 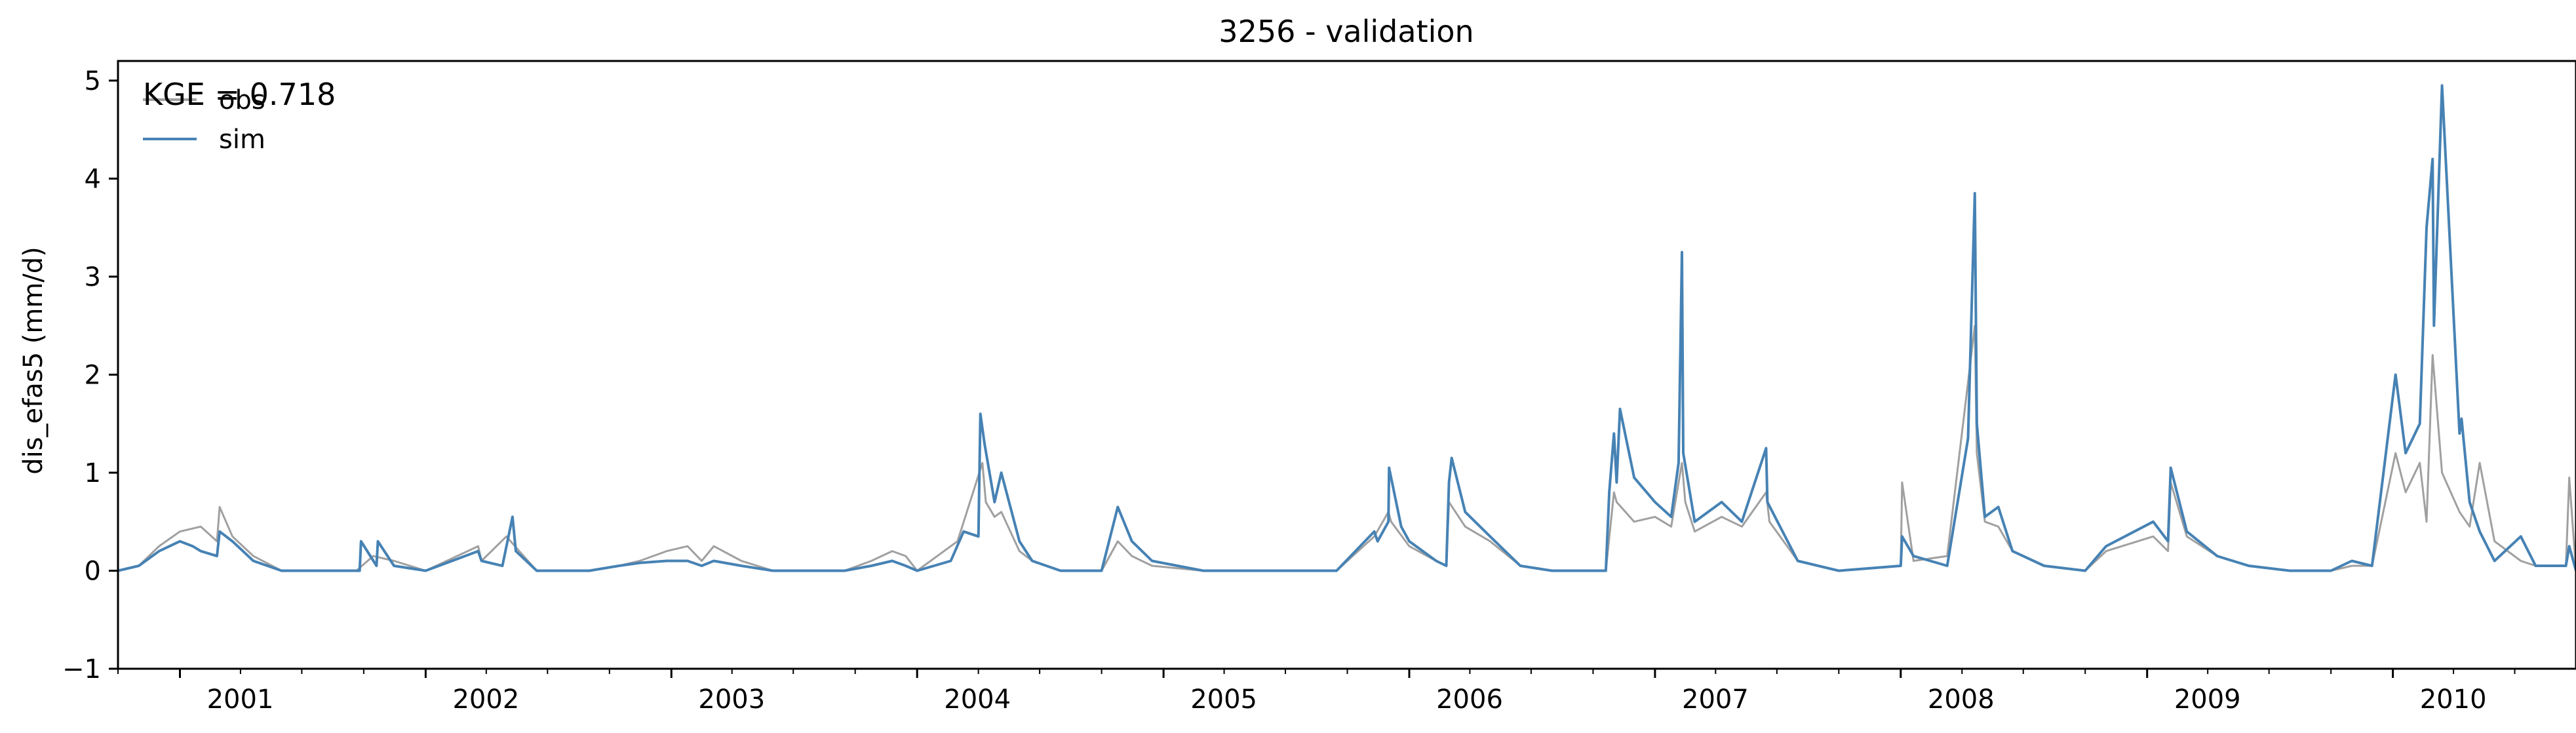 I want to click on legend-label-obs: obs, so click(x=242, y=100).